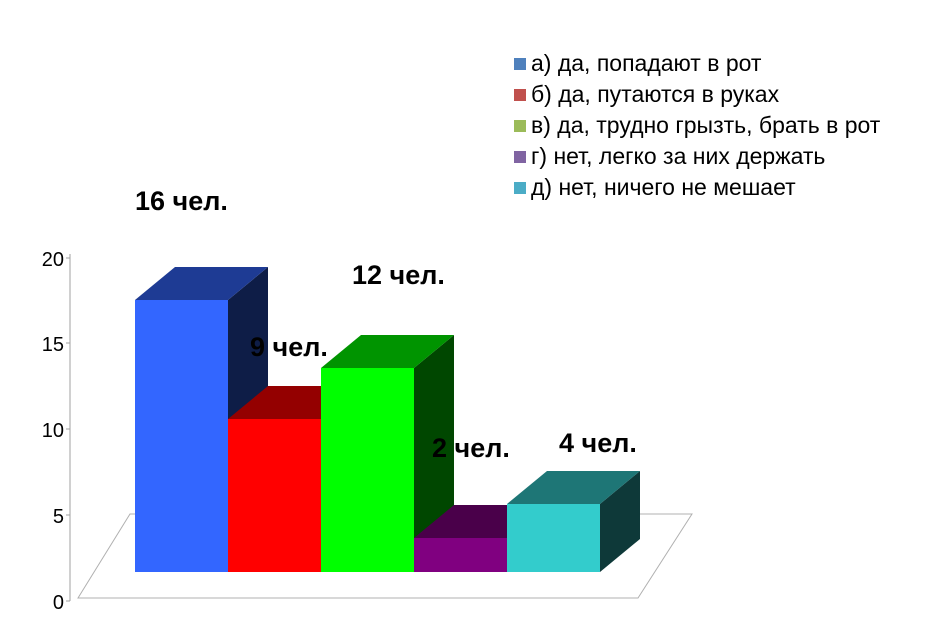  I want to click on legend-label: в) да, трудно грызть, брать в рот, so click(706, 125).